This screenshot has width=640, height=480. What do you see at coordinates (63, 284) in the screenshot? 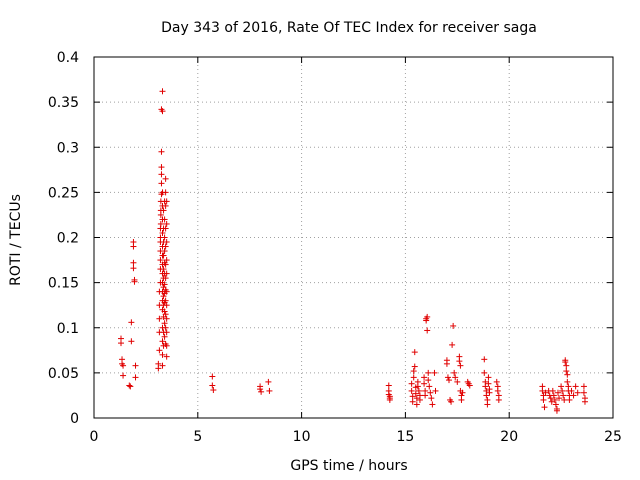
I see `y-tick-label: 0.15` at bounding box center [63, 284].